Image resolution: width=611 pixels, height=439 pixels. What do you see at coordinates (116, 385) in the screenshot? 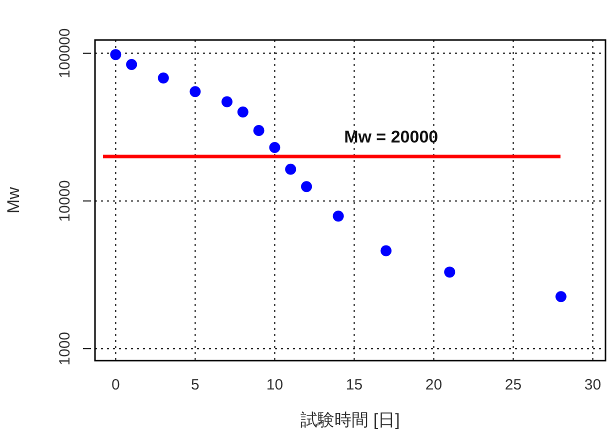
I see `x-tick-label: 0` at bounding box center [116, 385].